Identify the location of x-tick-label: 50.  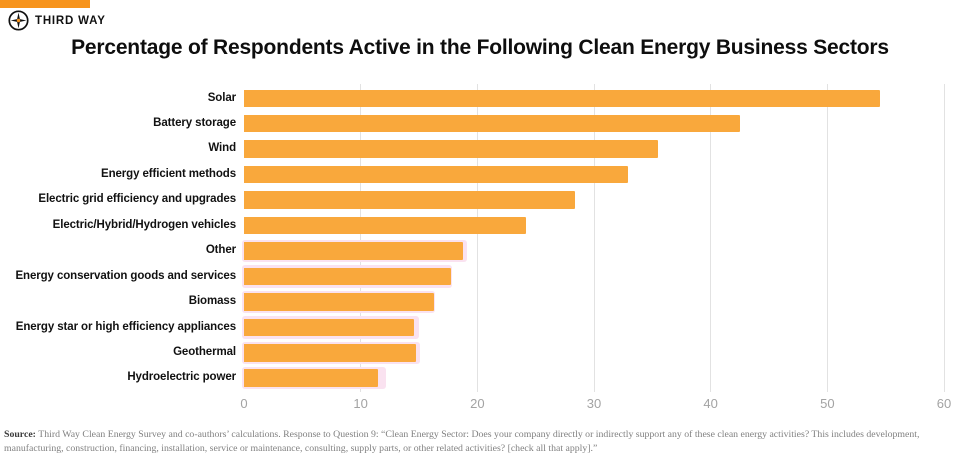
(827, 403).